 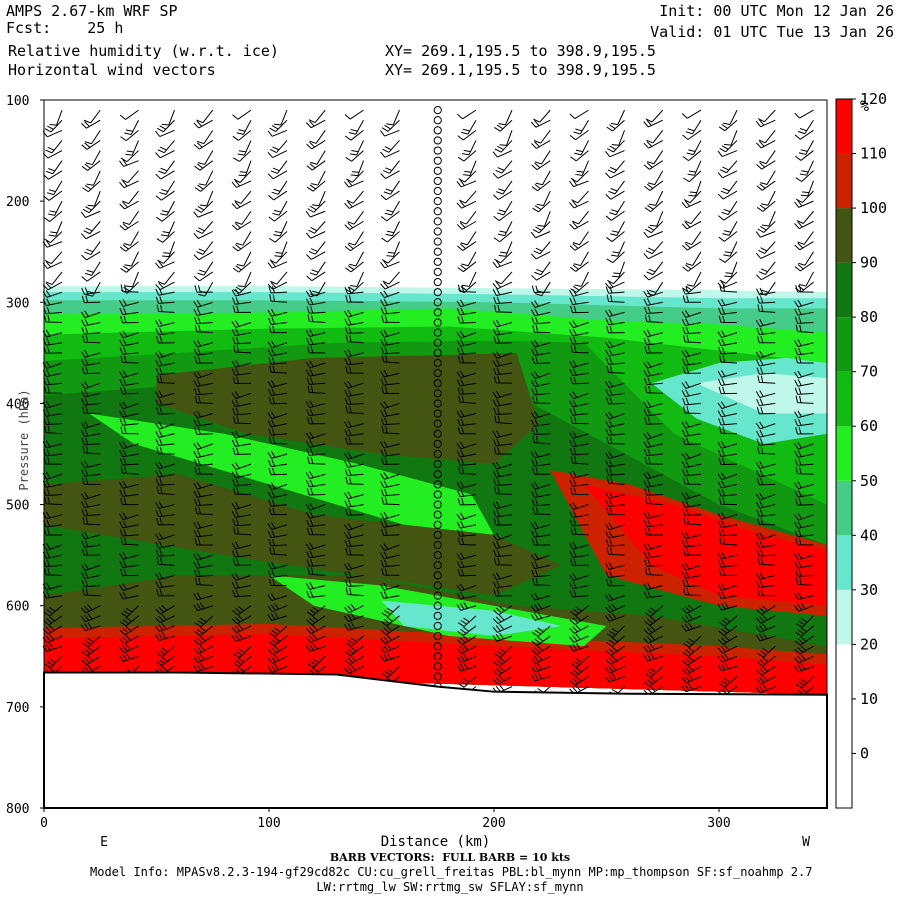 What do you see at coordinates (869, 263) in the screenshot?
I see `colorbar-label: 90` at bounding box center [869, 263].